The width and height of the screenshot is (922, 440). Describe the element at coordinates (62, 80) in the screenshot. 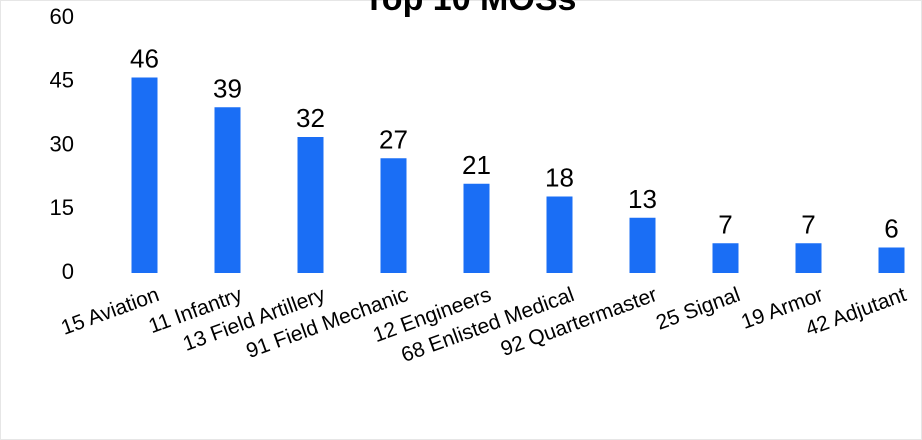

I see `y-tick-label: 45` at that location.